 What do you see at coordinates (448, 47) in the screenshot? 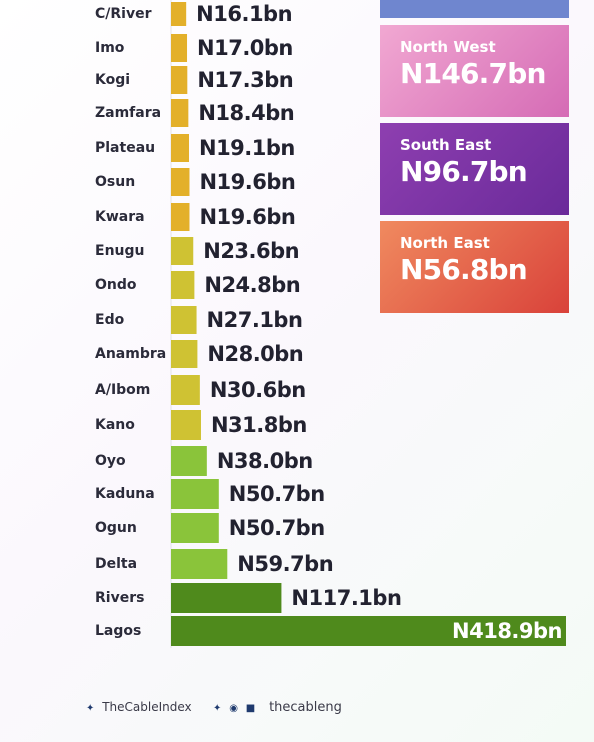
I see `region-name: North West` at bounding box center [448, 47].